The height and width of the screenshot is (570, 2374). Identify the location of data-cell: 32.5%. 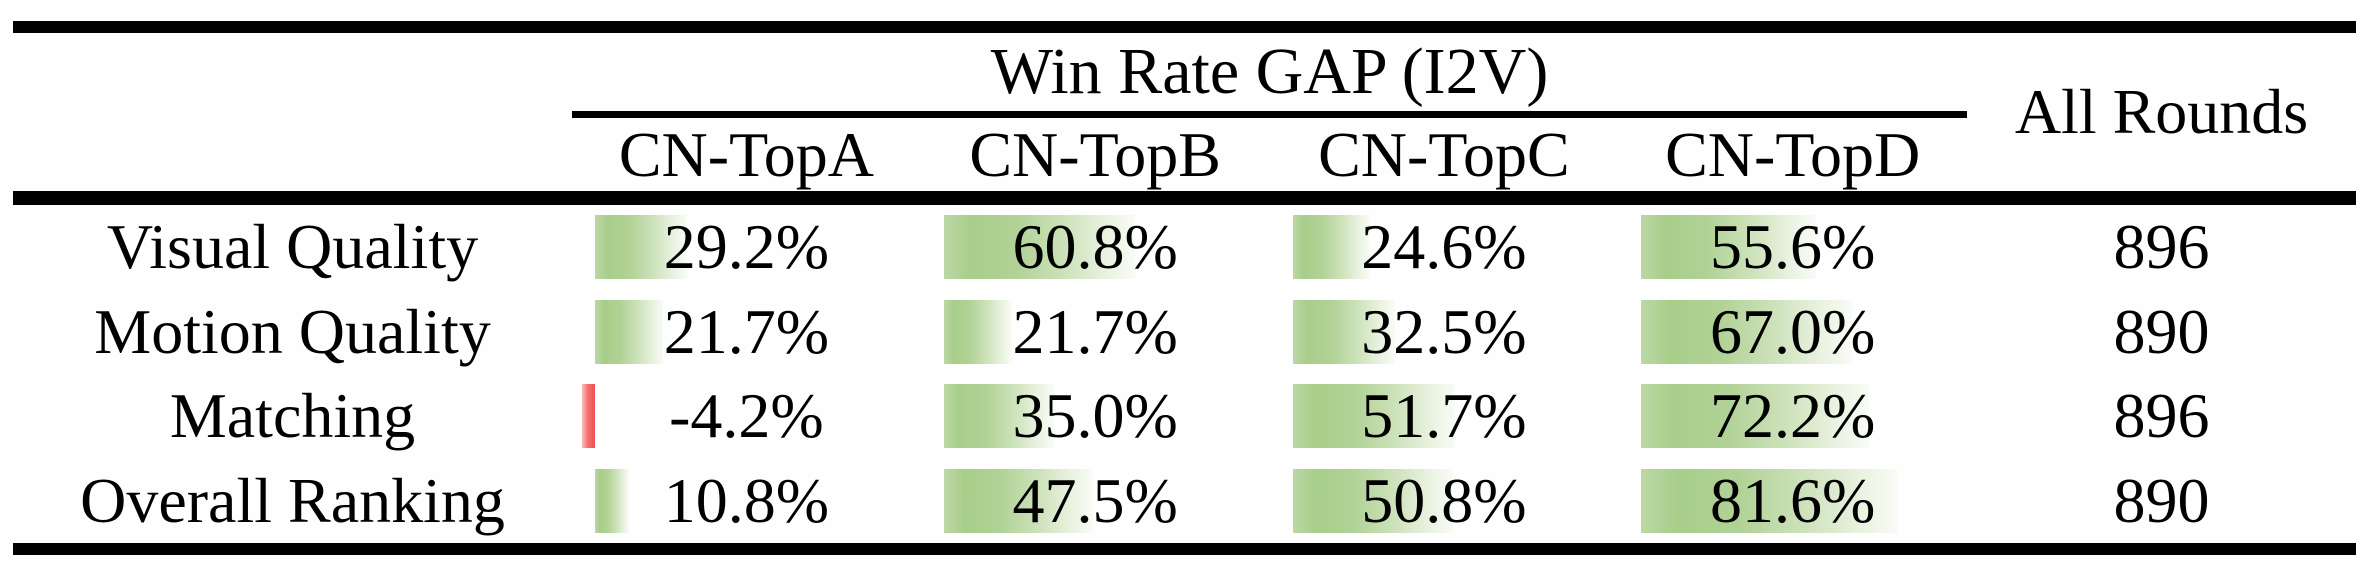
(1444, 332).